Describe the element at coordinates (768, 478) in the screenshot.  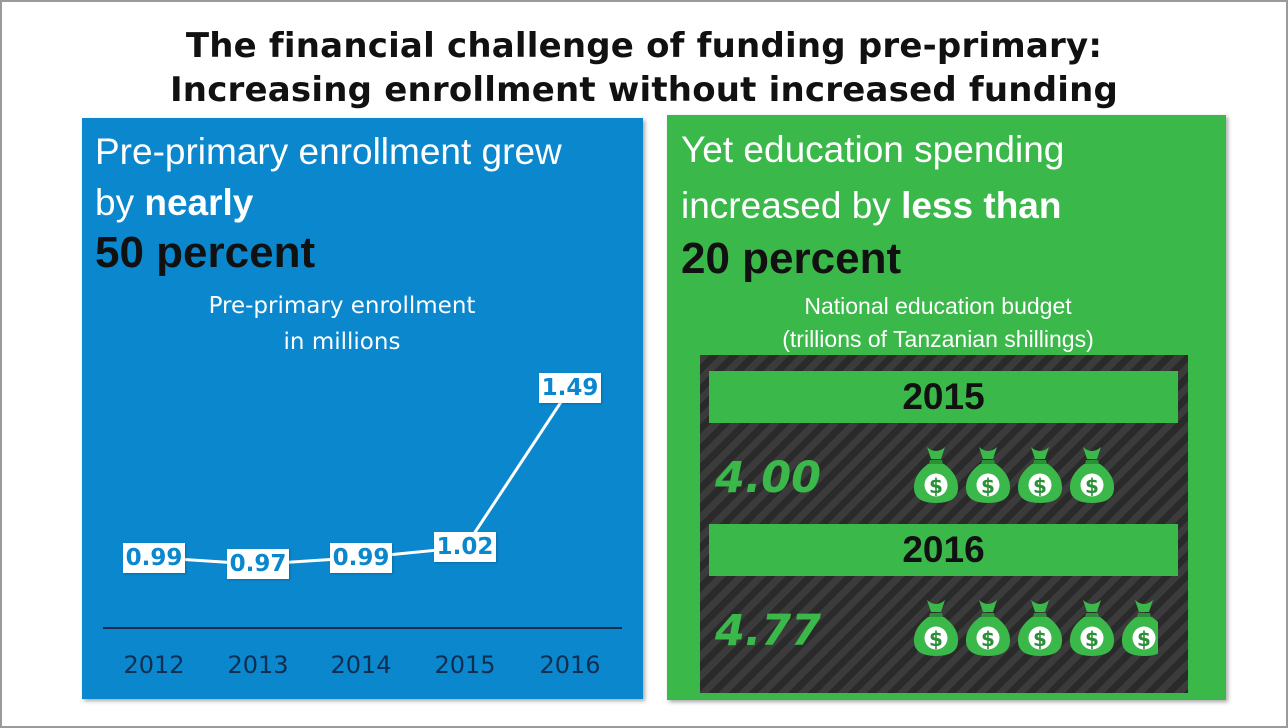
I see `budget-amount-2015: 4.00` at that location.